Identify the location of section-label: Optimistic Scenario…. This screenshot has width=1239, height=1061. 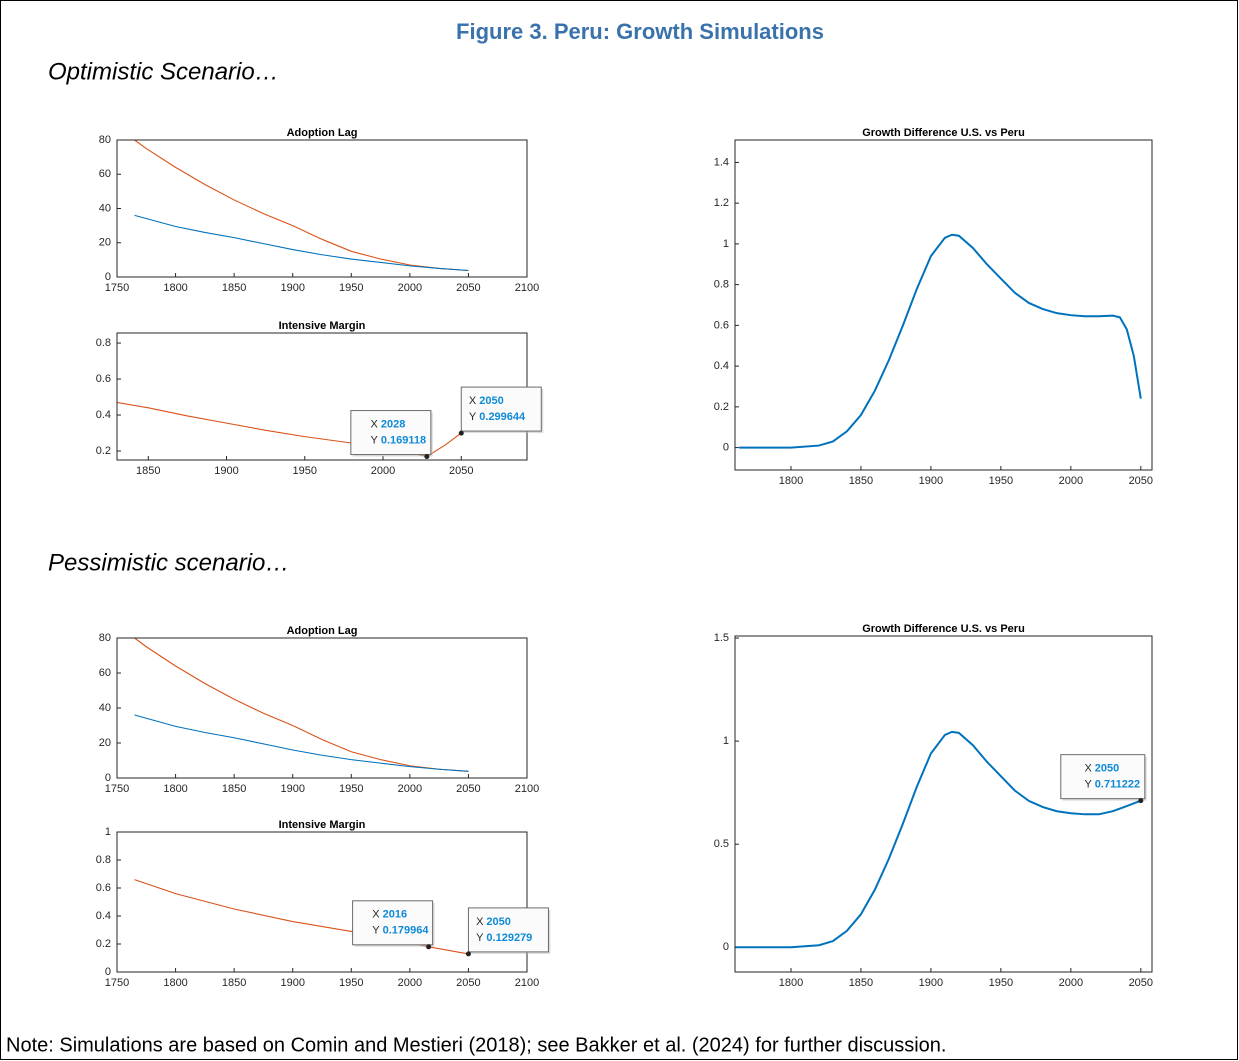
(163, 71).